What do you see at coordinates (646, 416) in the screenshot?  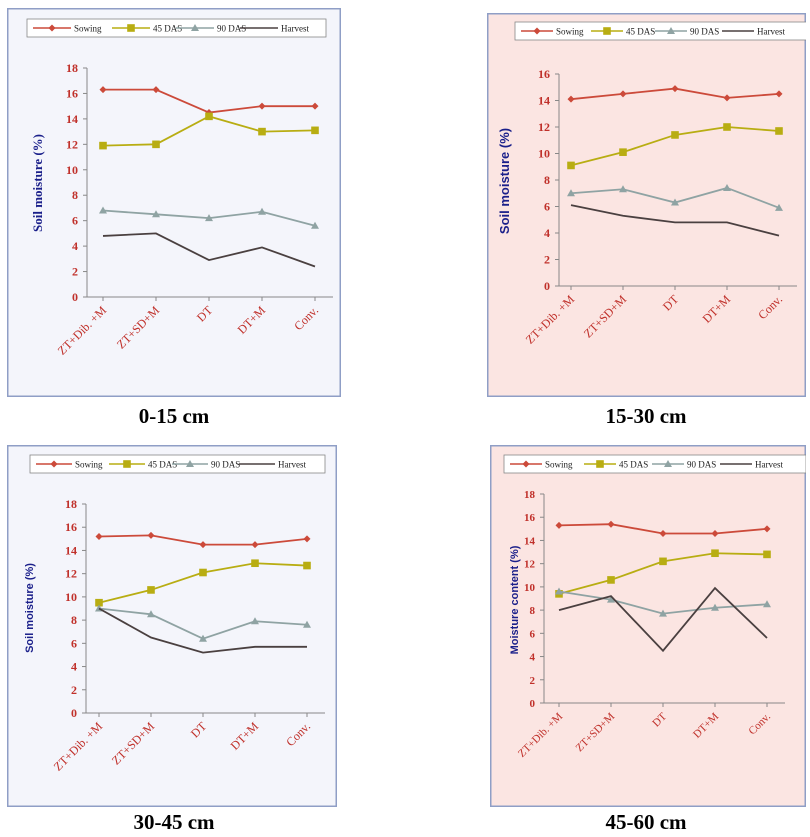 I see `chart-caption: 15-30 cm` at bounding box center [646, 416].